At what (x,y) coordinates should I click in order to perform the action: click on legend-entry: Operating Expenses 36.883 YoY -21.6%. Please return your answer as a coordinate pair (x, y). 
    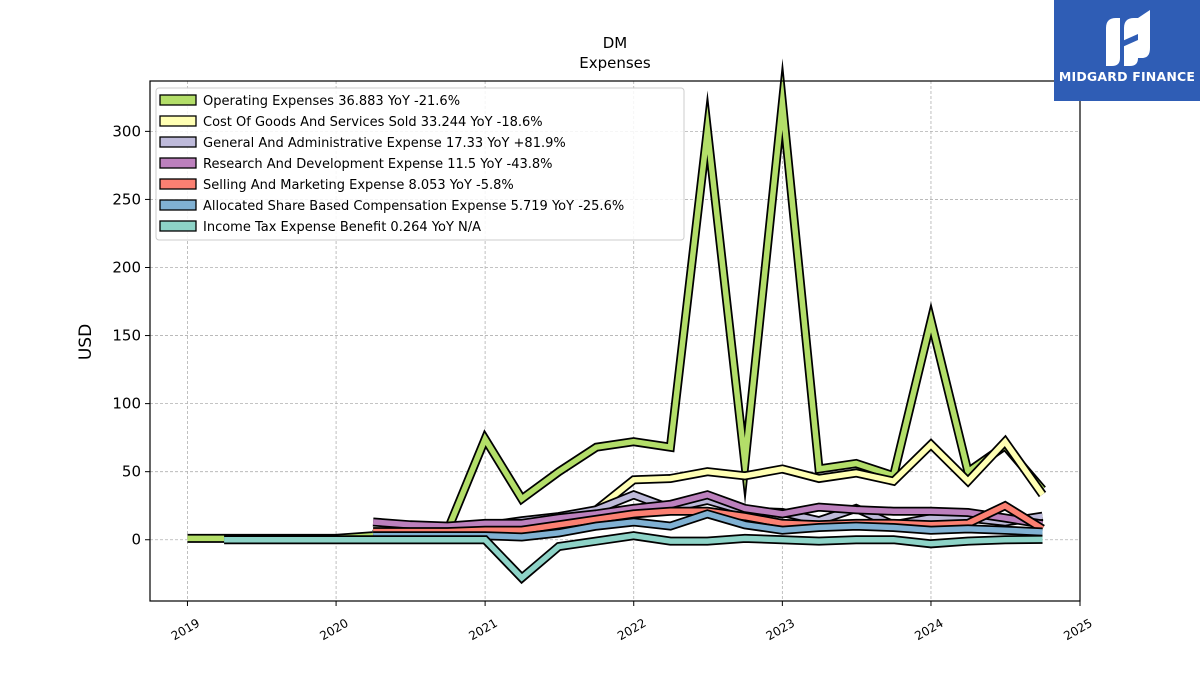
    Looking at the image, I should click on (309, 101).